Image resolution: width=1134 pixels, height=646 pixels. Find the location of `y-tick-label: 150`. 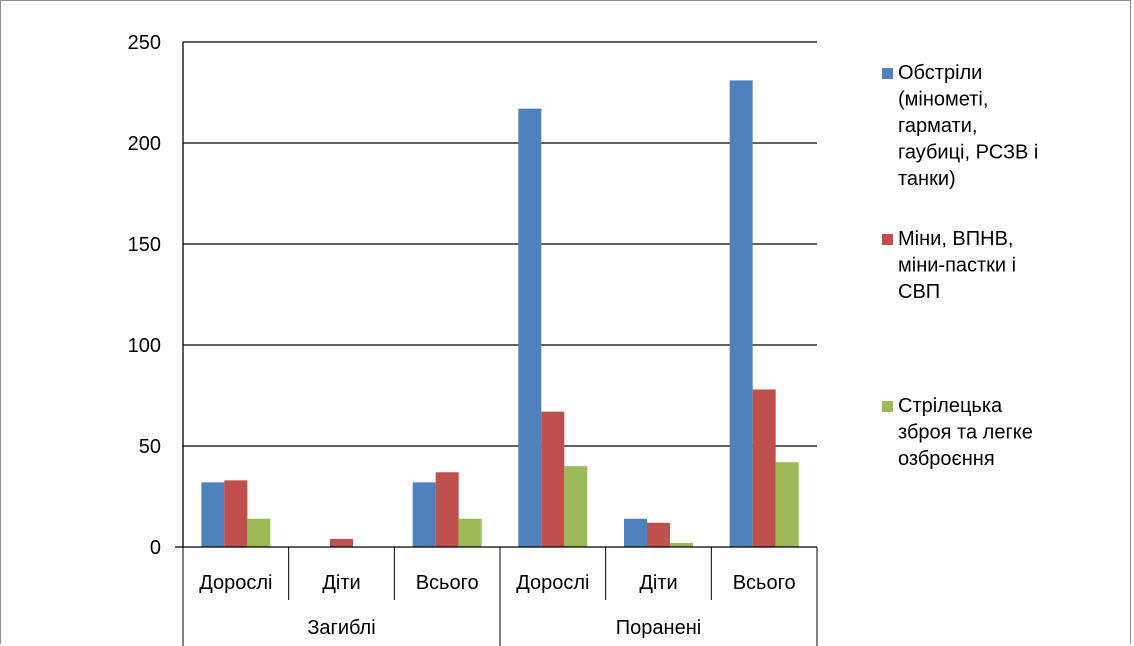

y-tick-label: 150 is located at coordinates (144, 245).